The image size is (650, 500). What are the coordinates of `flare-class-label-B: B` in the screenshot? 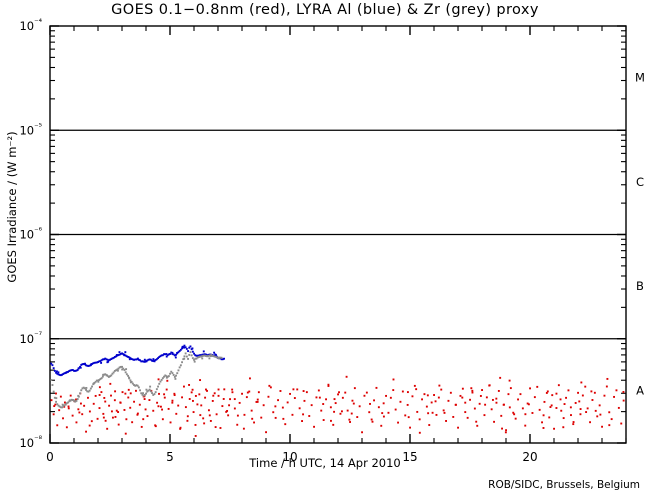 It's located at (640, 286).